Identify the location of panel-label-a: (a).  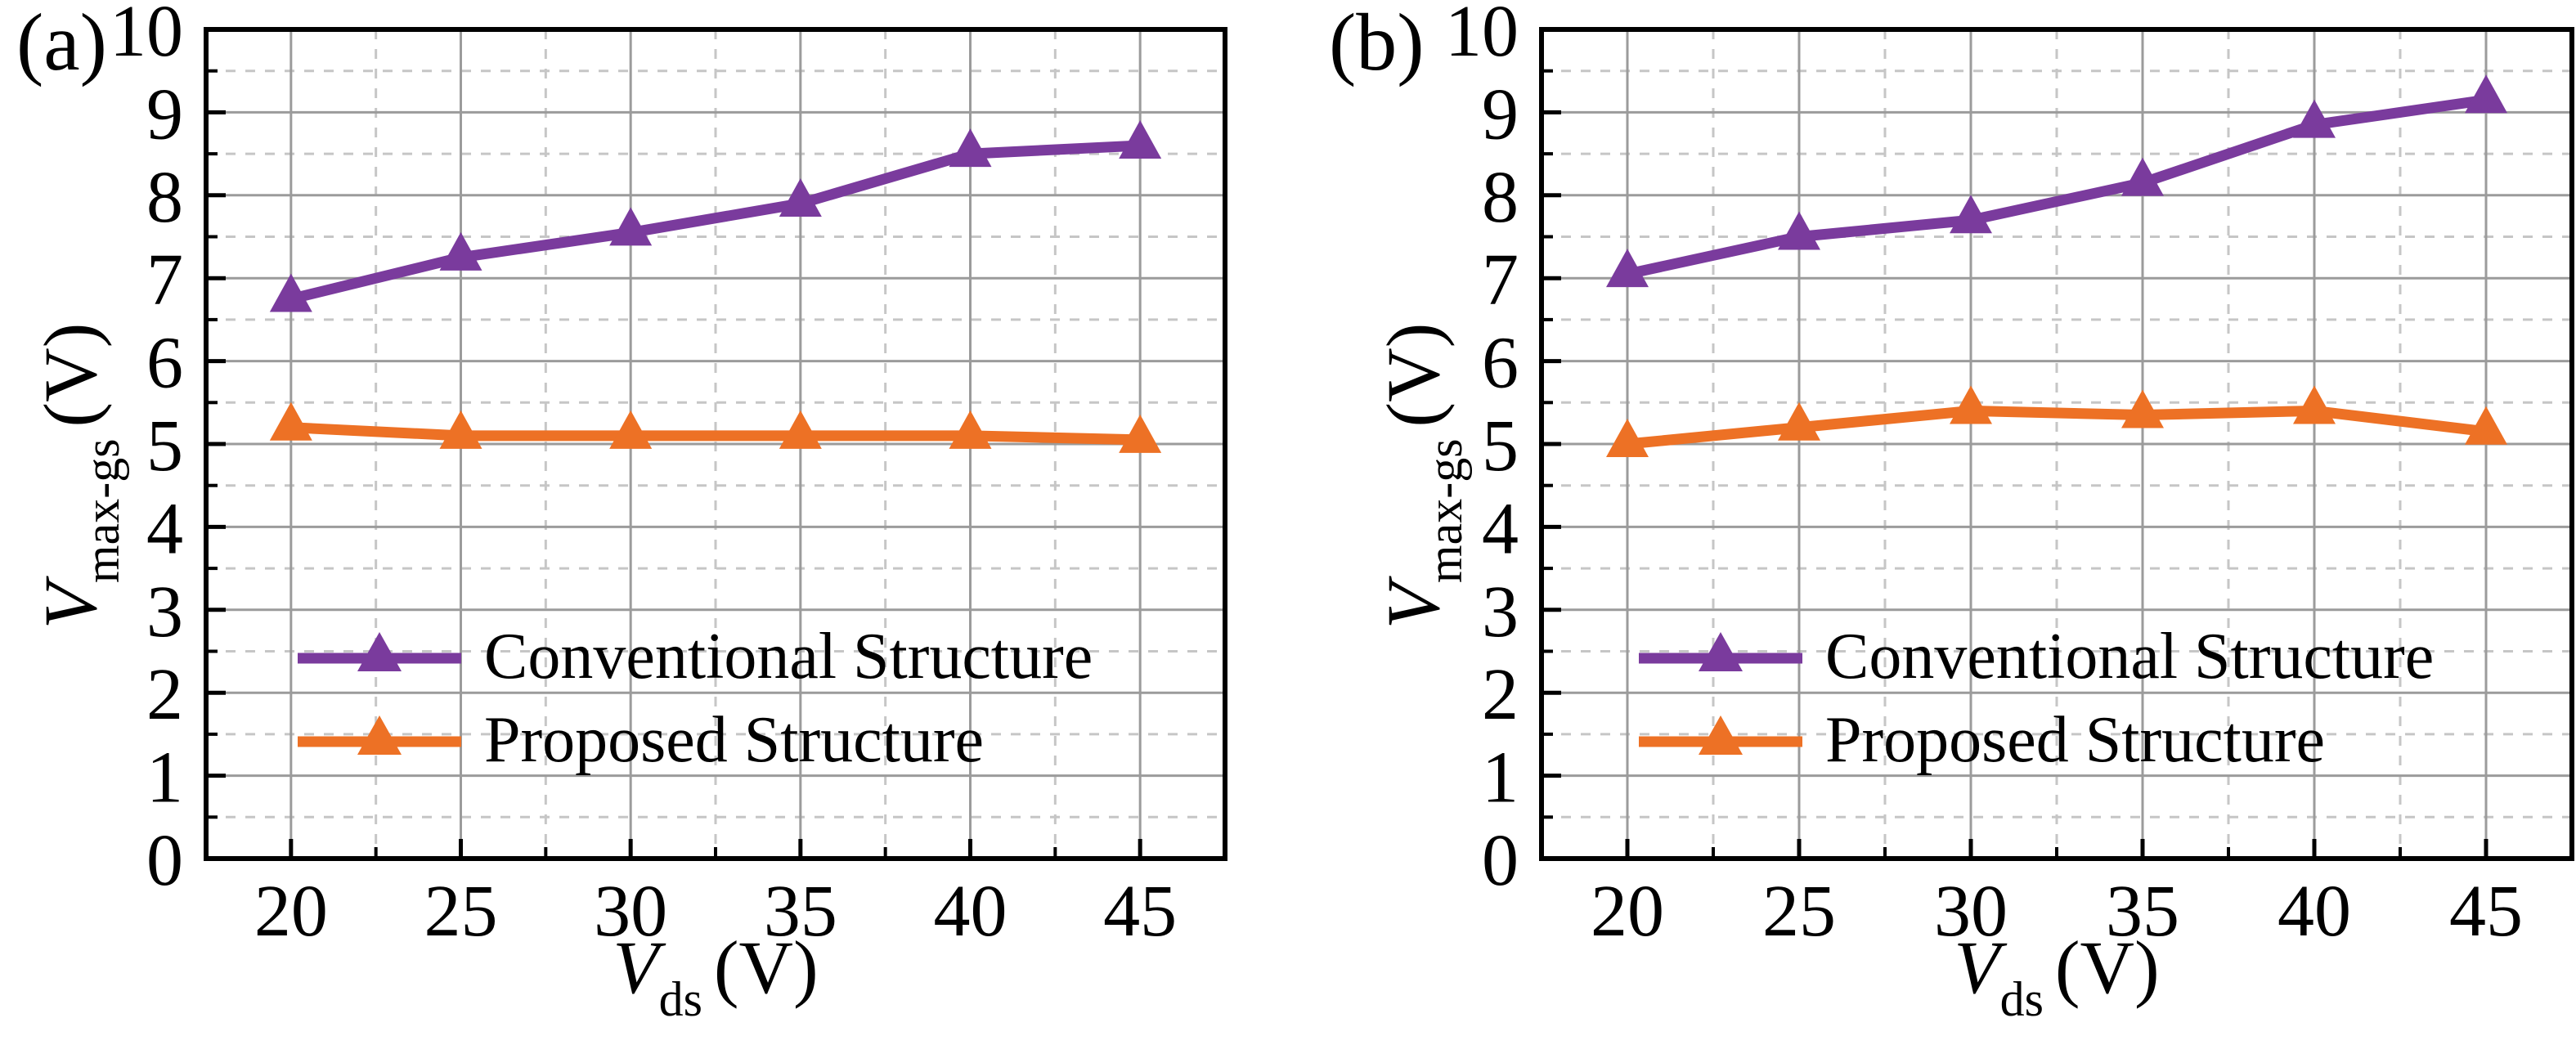
(62, 43).